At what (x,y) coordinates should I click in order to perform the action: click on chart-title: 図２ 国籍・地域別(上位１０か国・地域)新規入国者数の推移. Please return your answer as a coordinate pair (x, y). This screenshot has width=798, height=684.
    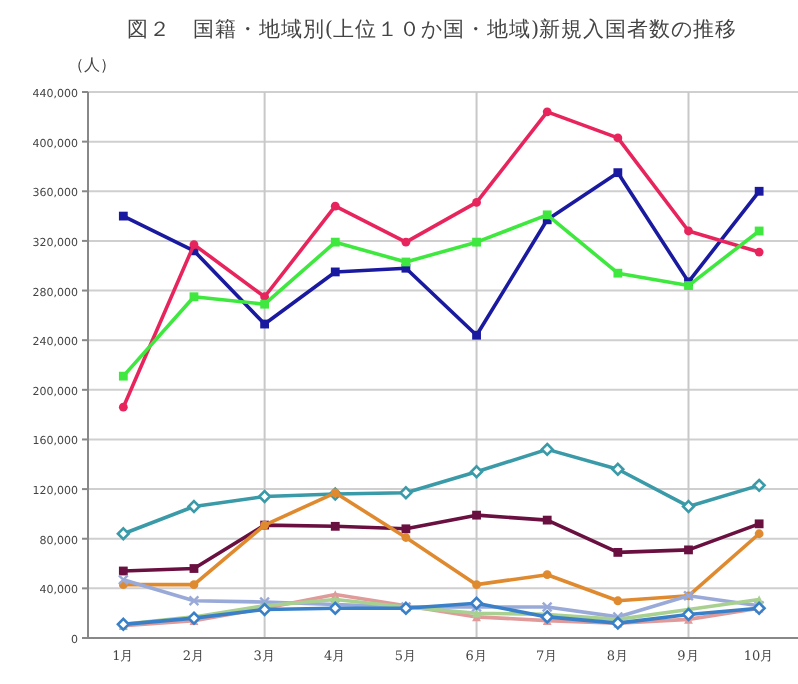
    Looking at the image, I should click on (432, 29).